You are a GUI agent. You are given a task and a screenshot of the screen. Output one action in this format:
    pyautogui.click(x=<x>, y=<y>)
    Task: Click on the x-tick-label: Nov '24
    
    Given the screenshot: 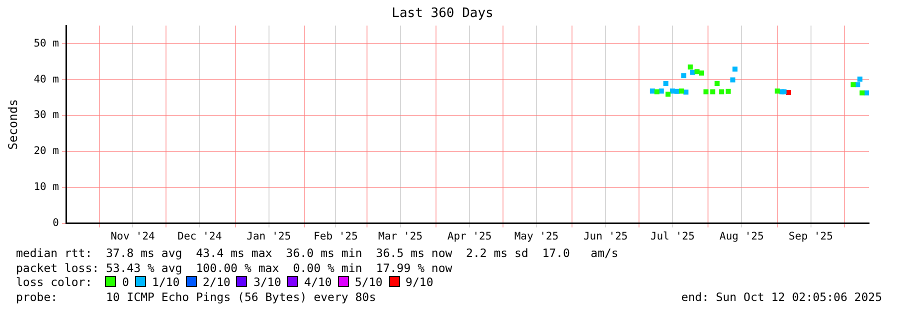 What is the action you would take?
    pyautogui.click(x=132, y=236)
    